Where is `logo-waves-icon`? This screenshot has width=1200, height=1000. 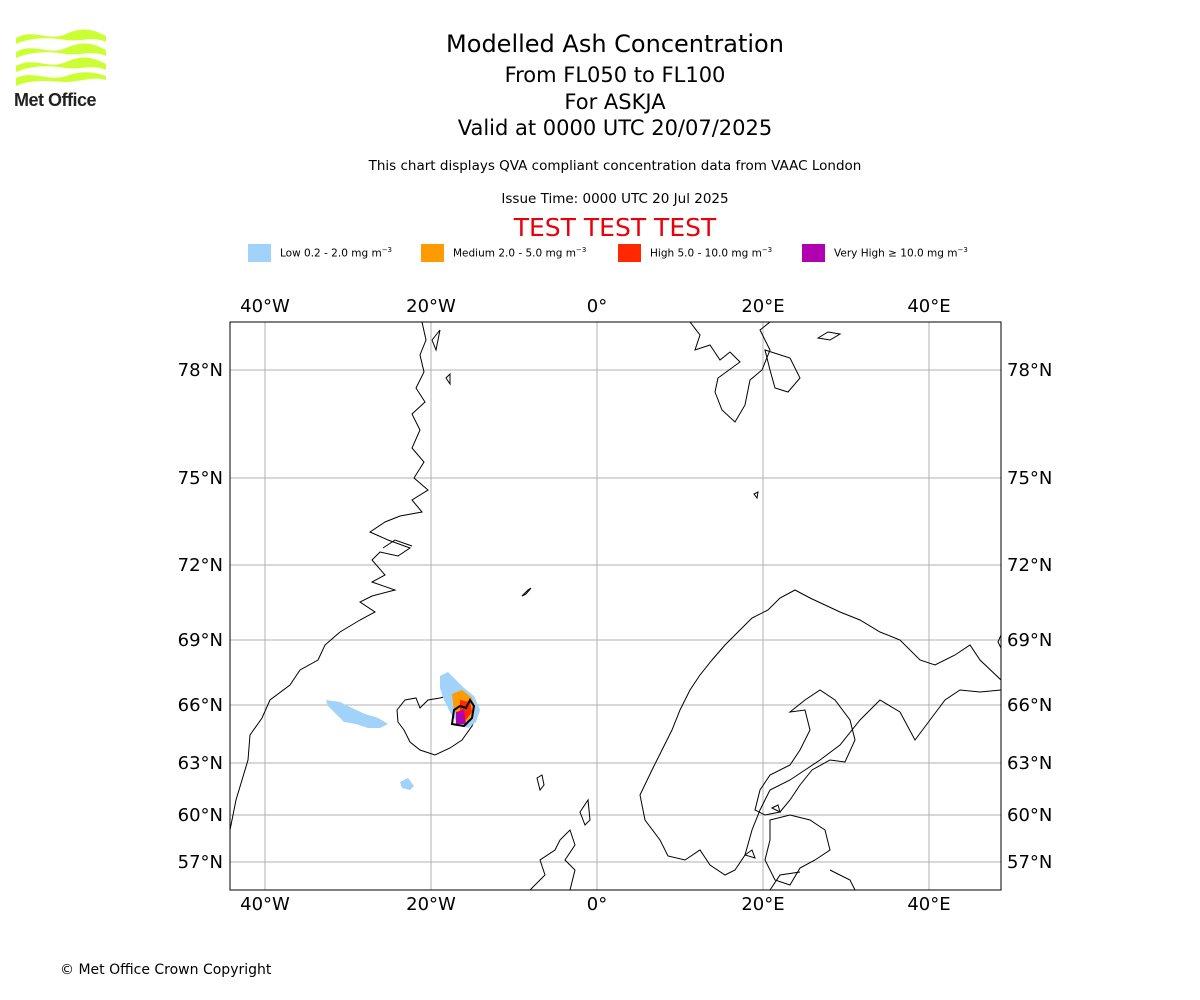 logo-waves-icon is located at coordinates (61, 57).